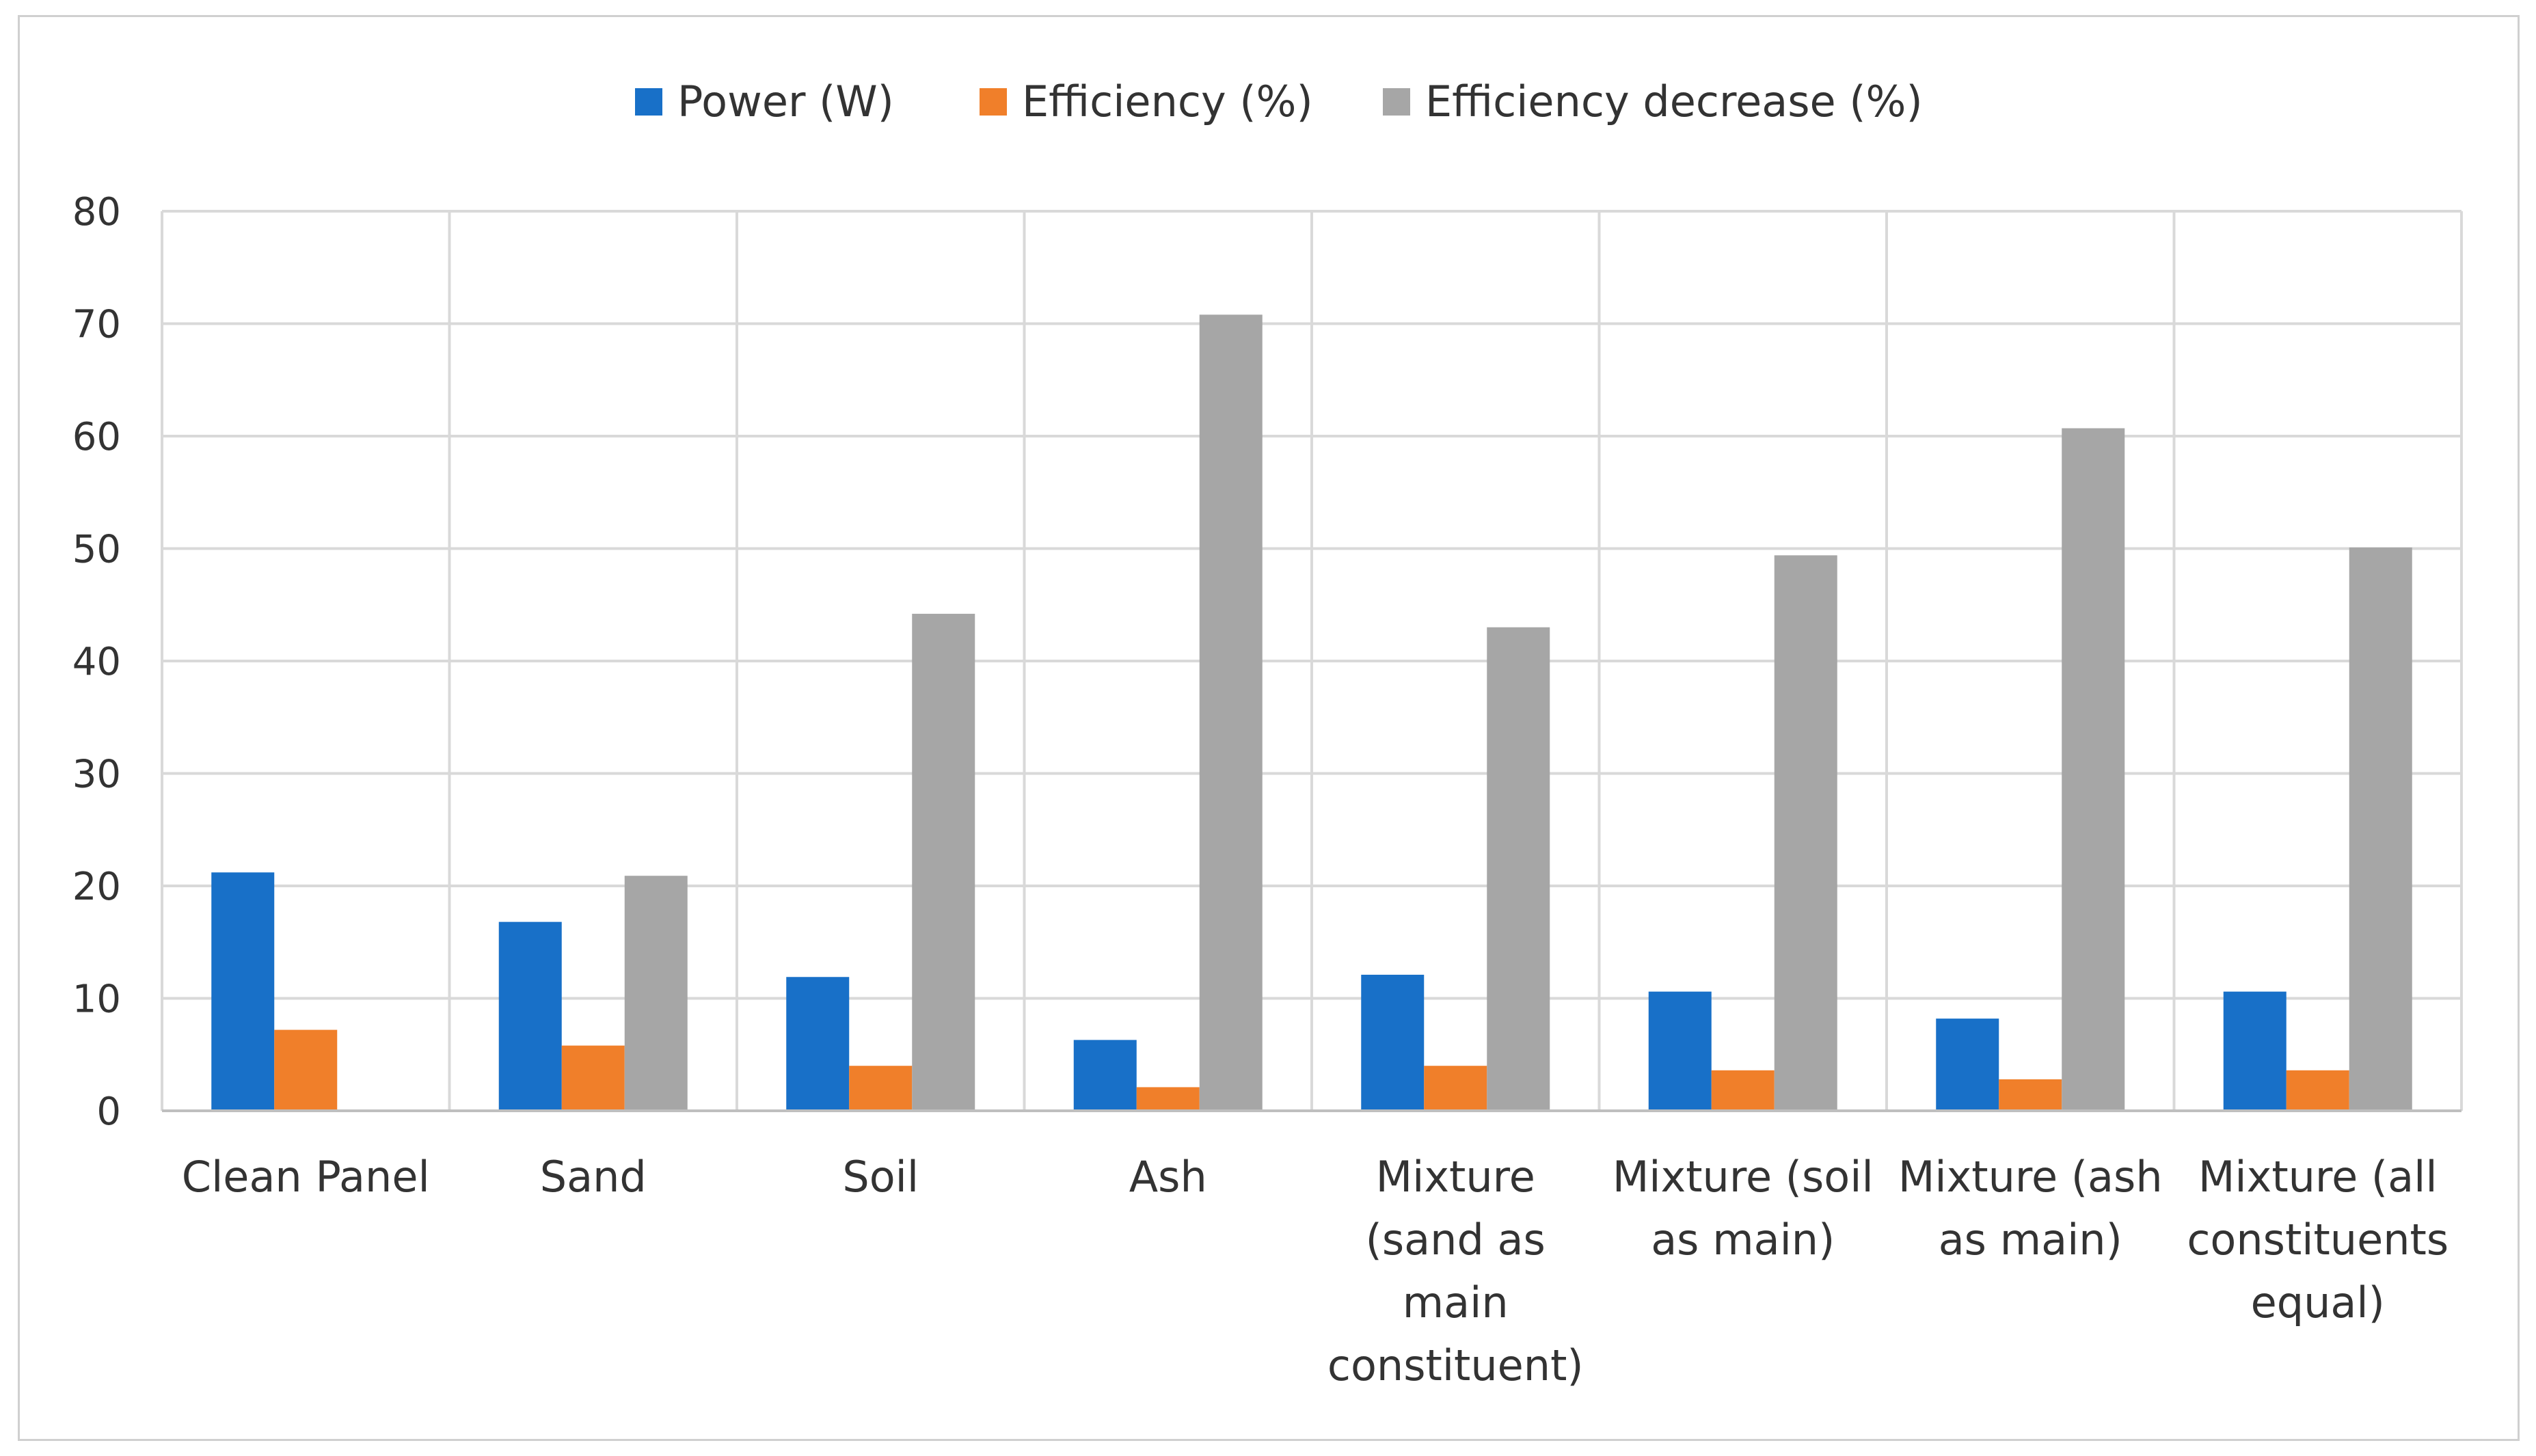 The height and width of the screenshot is (1456, 2536). Describe the element at coordinates (1743, 1208) in the screenshot. I see `x-tick-label: Mixture (soil as main)` at that location.